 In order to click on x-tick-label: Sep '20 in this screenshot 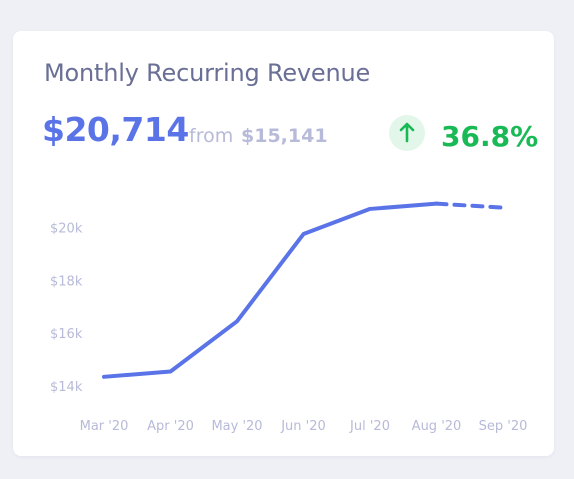, I will do `click(503, 426)`.